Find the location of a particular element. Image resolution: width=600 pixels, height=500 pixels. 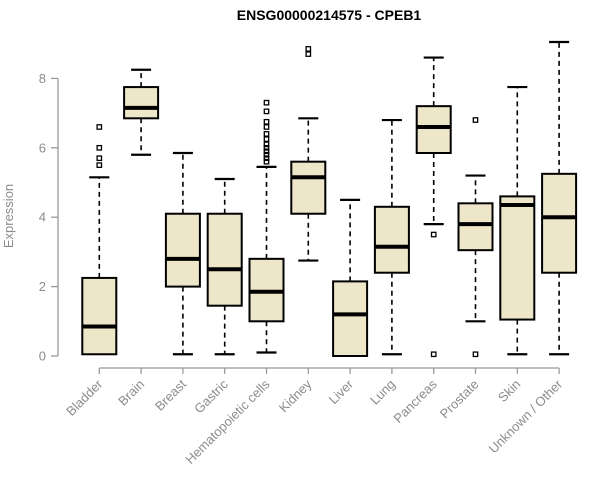

boxplot-prostate is located at coordinates (475, 237).